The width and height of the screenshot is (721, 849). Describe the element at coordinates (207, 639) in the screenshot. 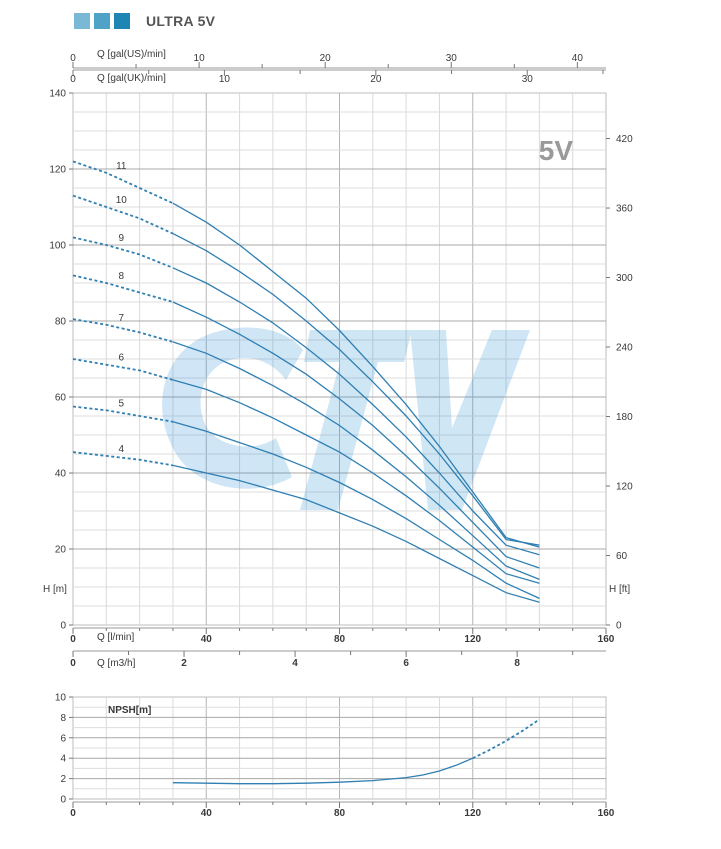

I see `x-tick-label: 40` at that location.